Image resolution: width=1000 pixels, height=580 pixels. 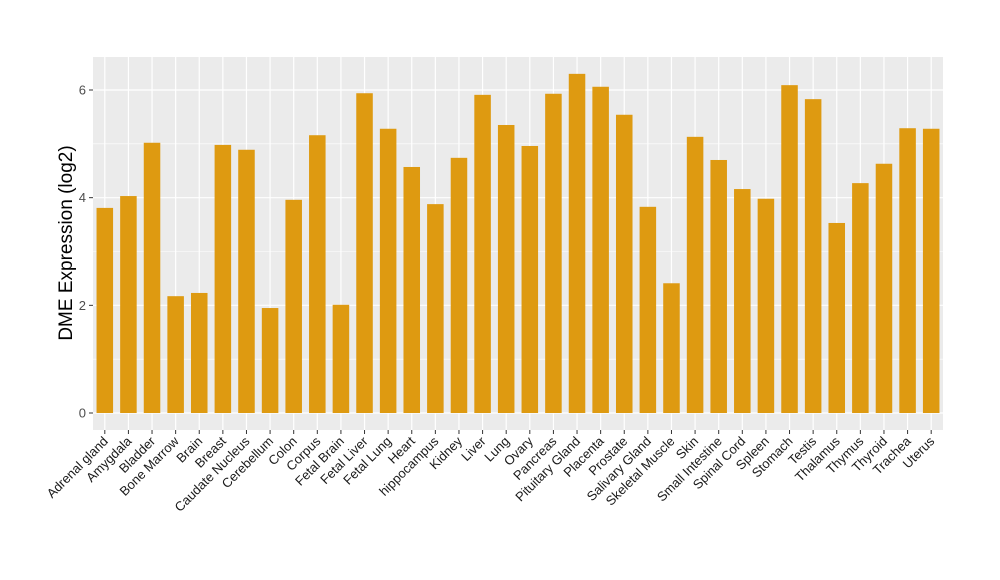 What do you see at coordinates (364, 253) in the screenshot?
I see `bar-fetal-liver` at bounding box center [364, 253].